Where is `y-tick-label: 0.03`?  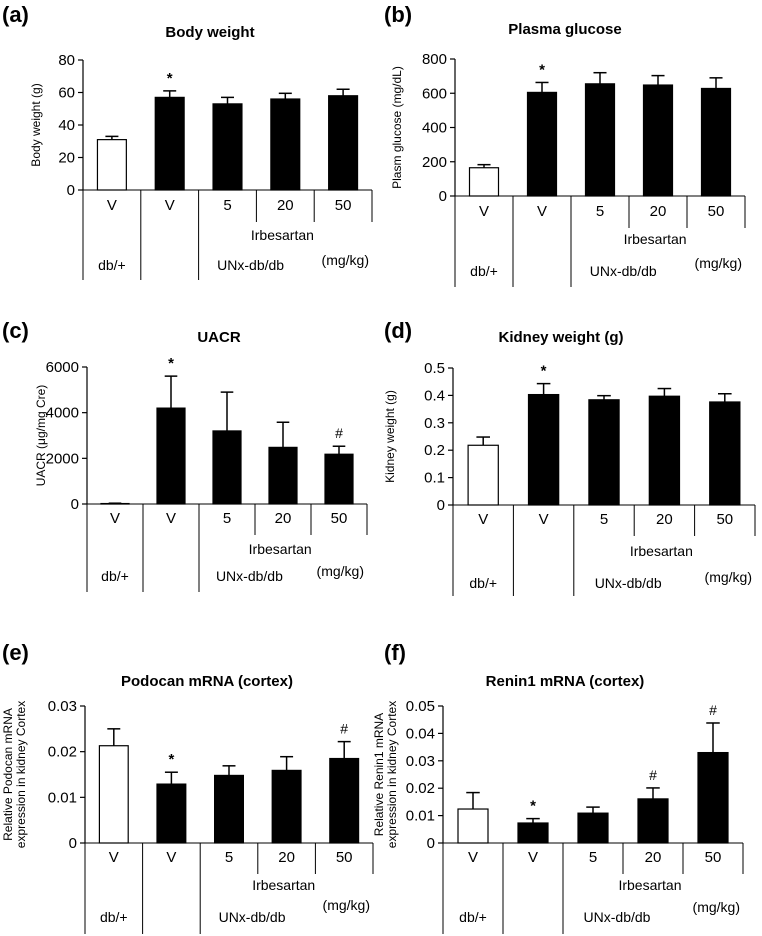 y-tick-label: 0.03 is located at coordinates (62, 706).